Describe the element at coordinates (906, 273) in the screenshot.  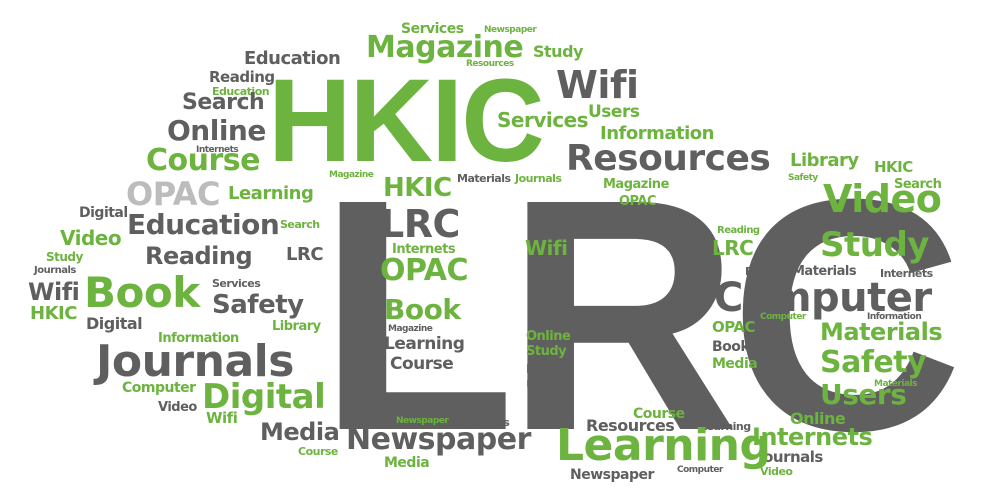
I see `word-internets-right-small: Internets` at that location.